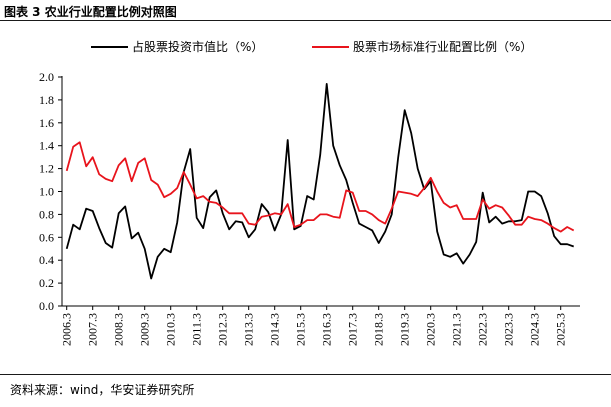 The image size is (611, 407). Describe the element at coordinates (90, 12) in the screenshot. I see `figure-title: 图表 3 农业行业配置比例对照图` at that location.